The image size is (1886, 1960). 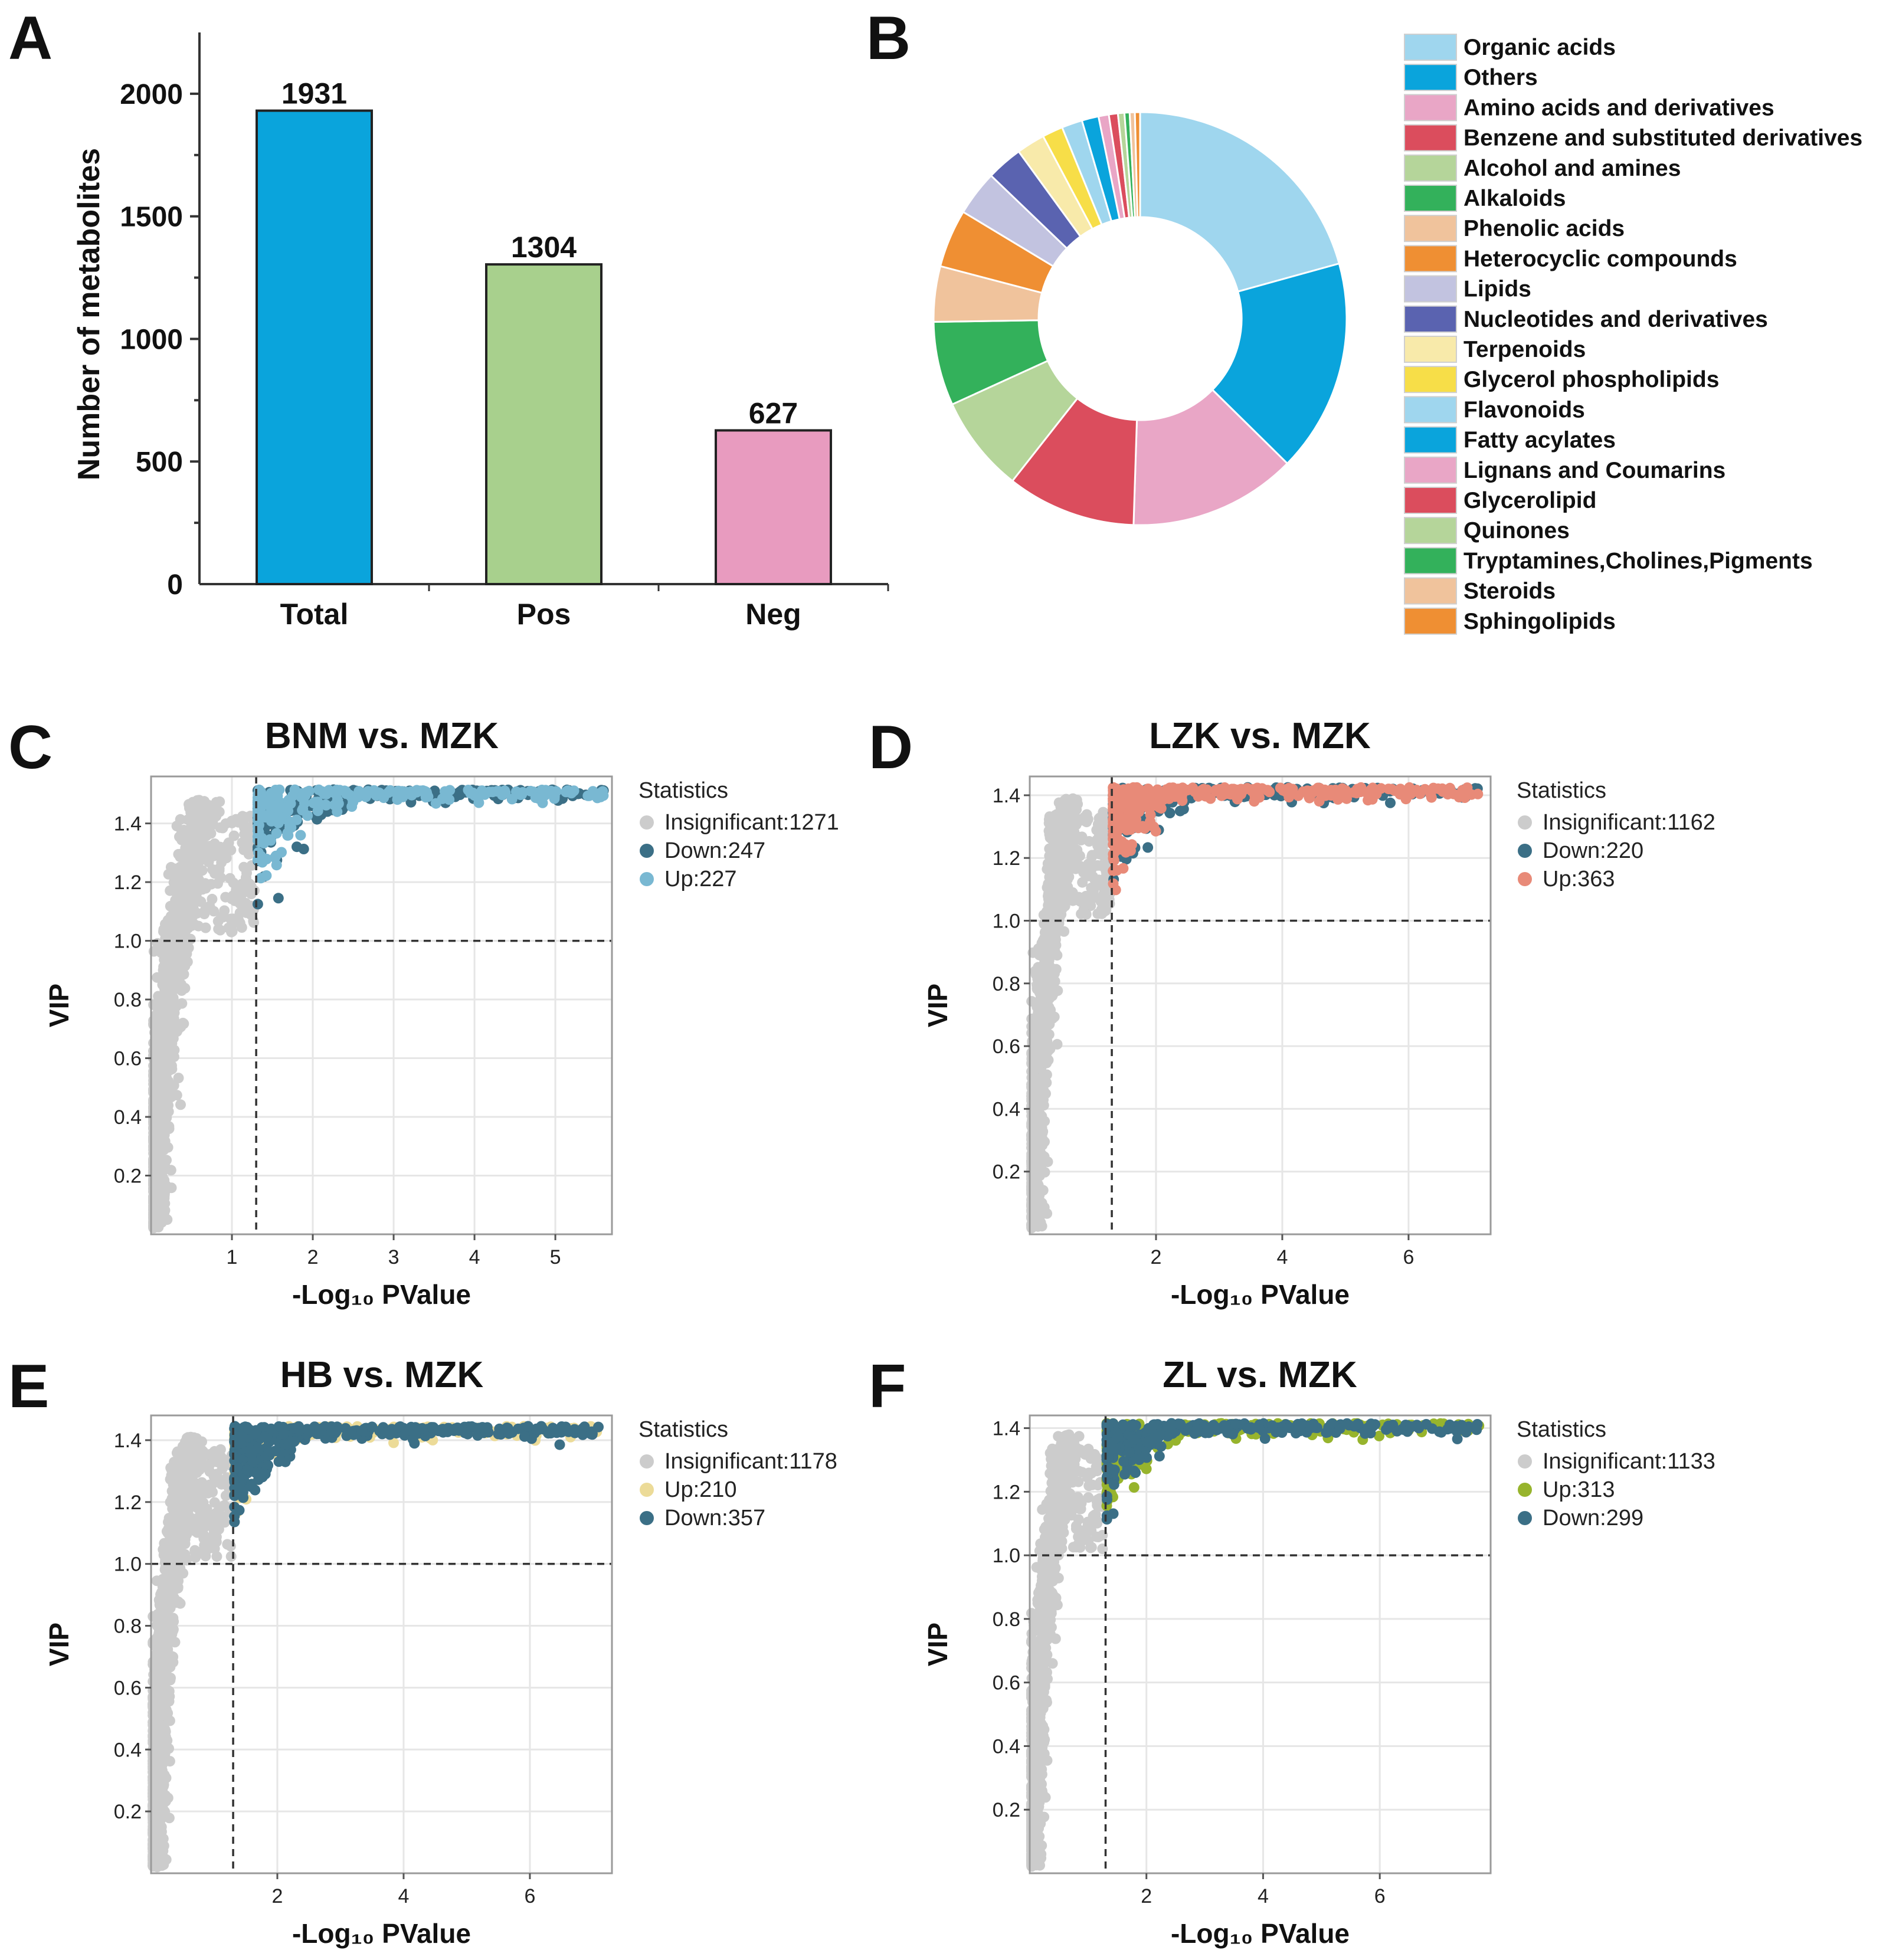 I want to click on y-tick-label: 0.4, so click(x=1006, y=1109).